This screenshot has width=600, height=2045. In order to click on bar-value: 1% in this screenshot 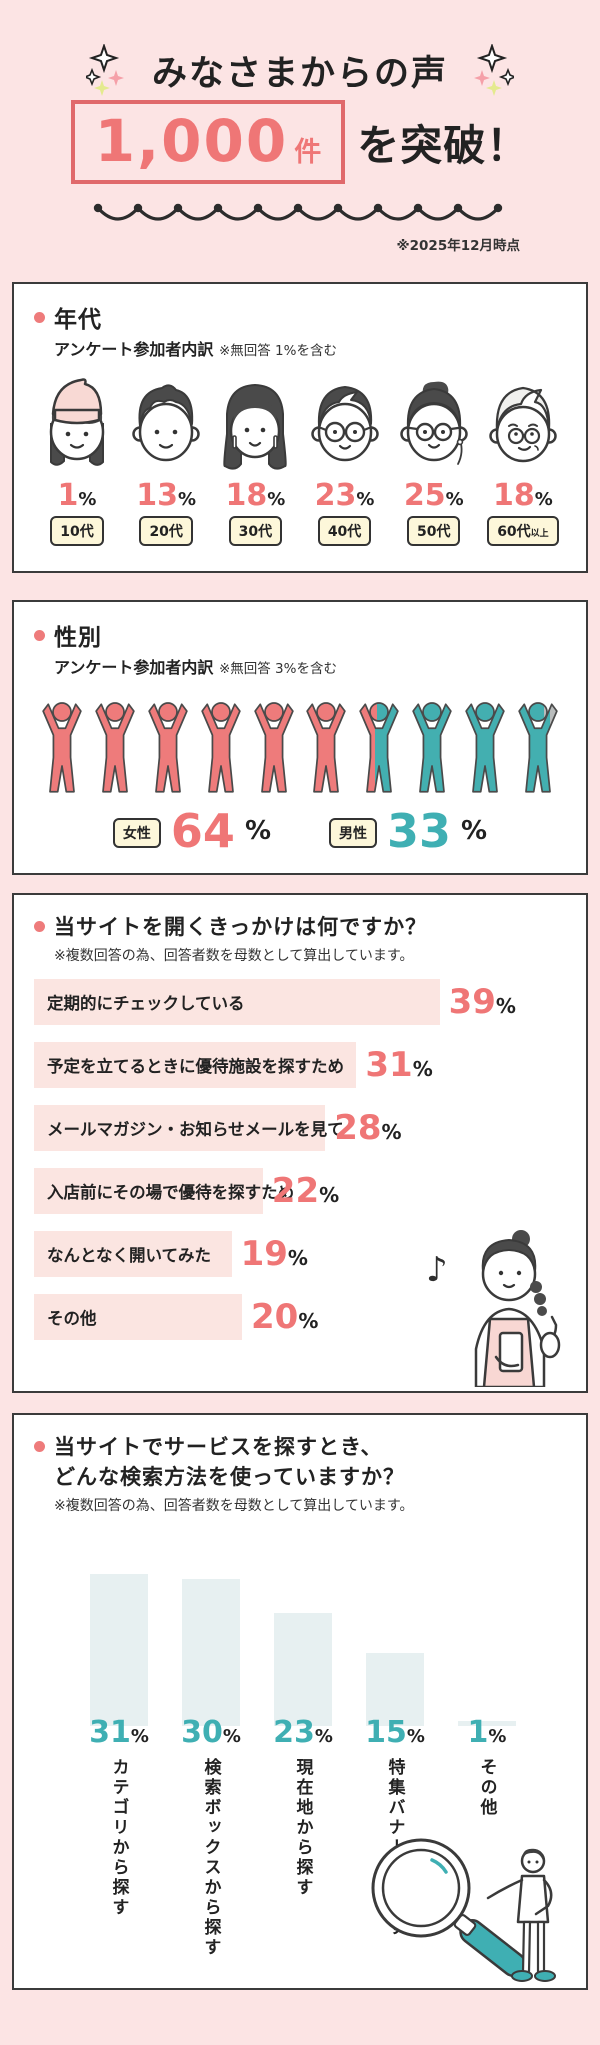, I will do `click(487, 1732)`.